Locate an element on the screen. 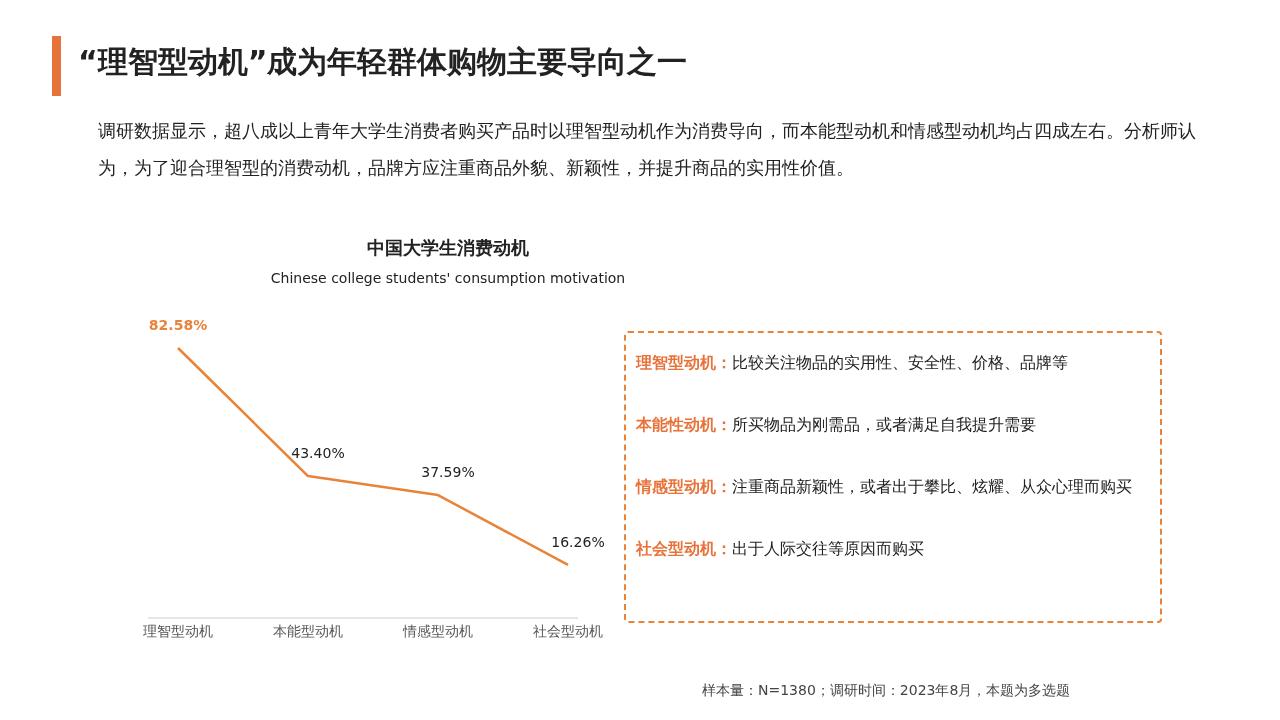 The height and width of the screenshot is (720, 1280). x-tick-label: 社会型动机 is located at coordinates (568, 630).